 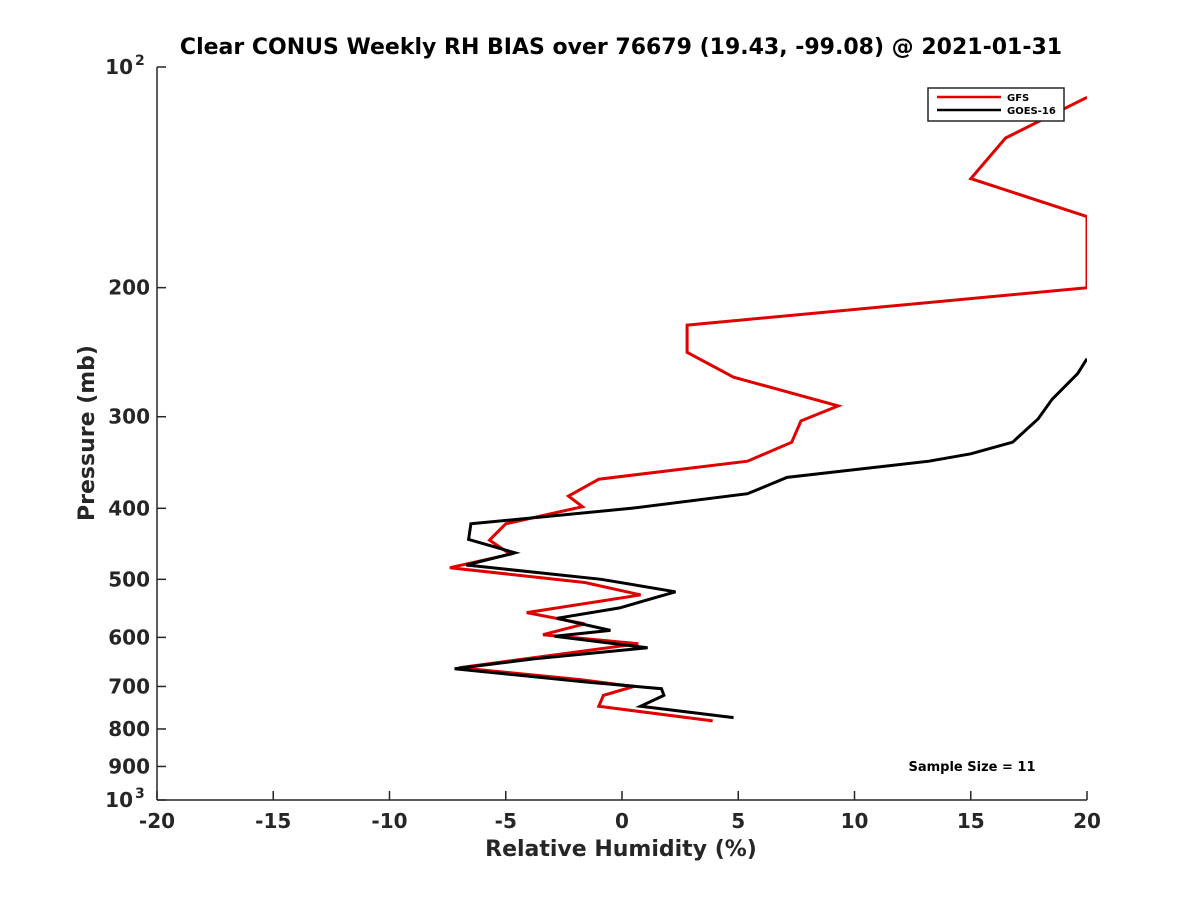 I want to click on sample-size-annotation: Sample Size = 11, so click(x=971, y=767).